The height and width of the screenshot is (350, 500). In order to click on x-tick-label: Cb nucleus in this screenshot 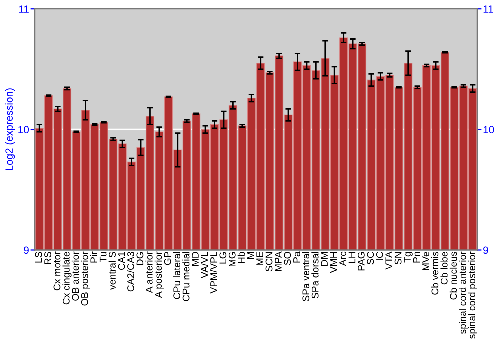, I will do `click(454, 276)`.